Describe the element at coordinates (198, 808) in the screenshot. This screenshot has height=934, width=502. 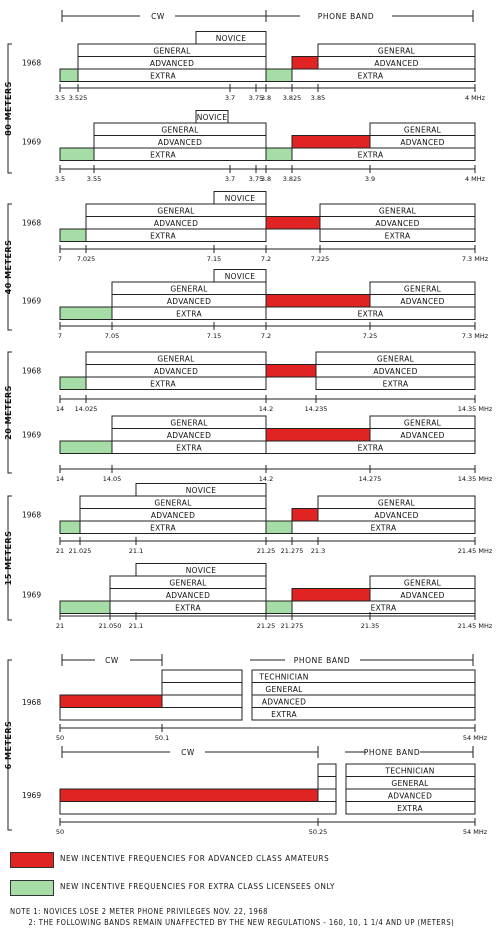
I see `6m-extra-bar` at that location.